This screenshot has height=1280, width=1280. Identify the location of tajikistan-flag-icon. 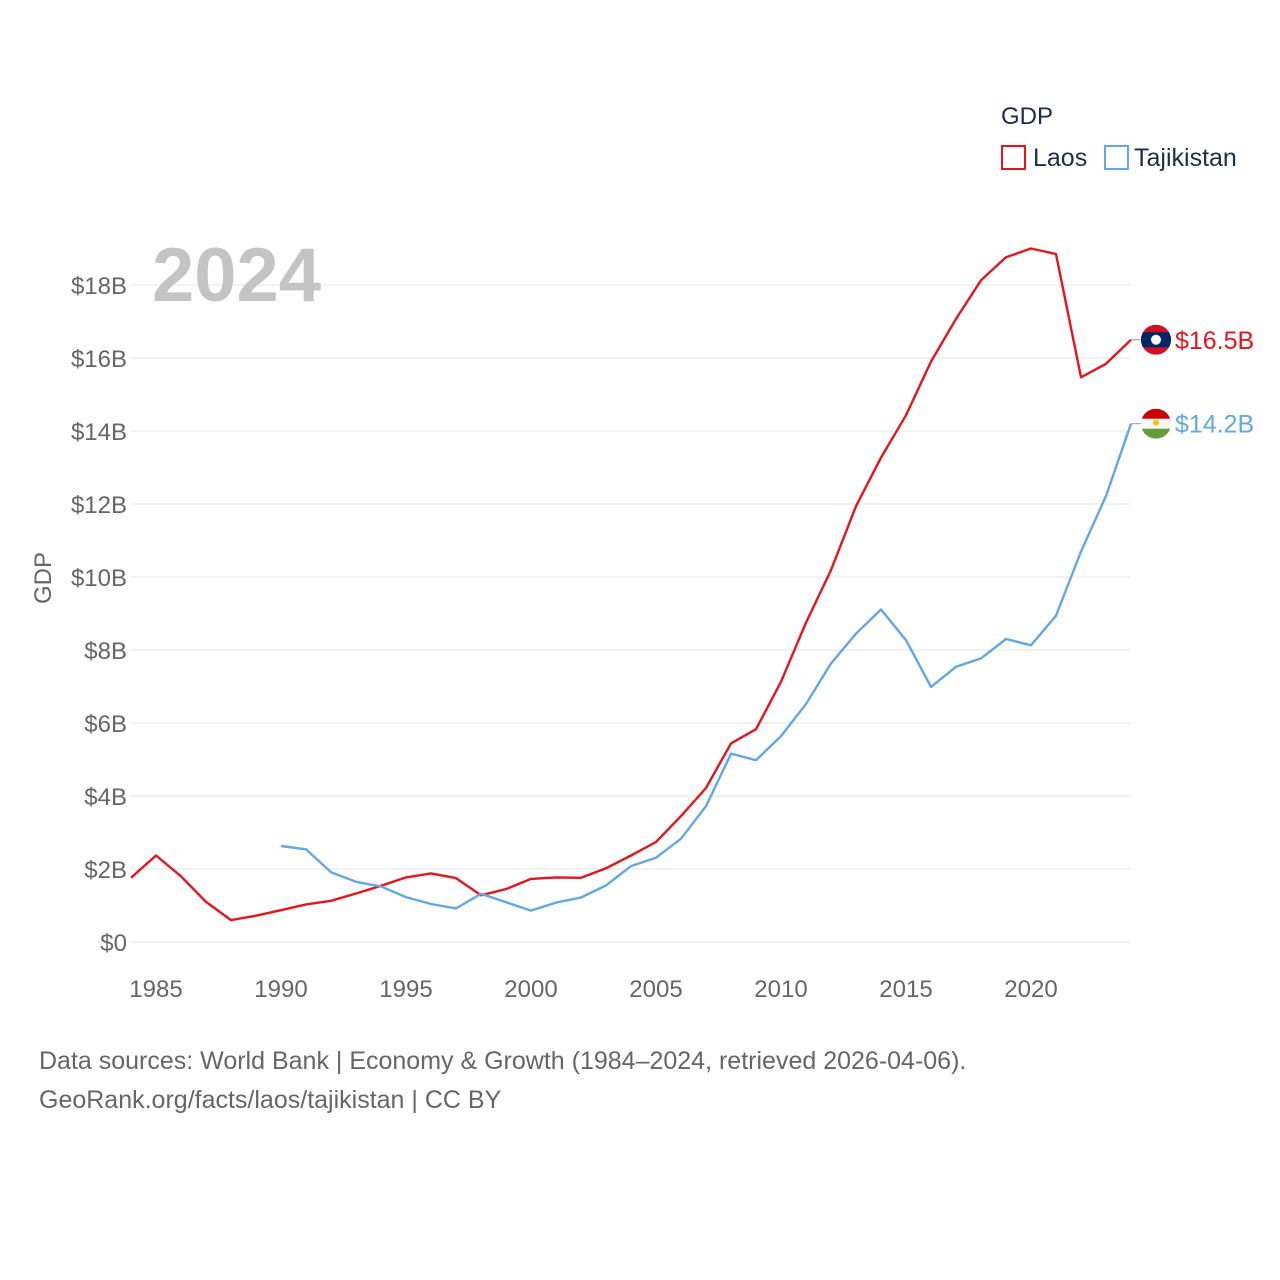
(1156, 423).